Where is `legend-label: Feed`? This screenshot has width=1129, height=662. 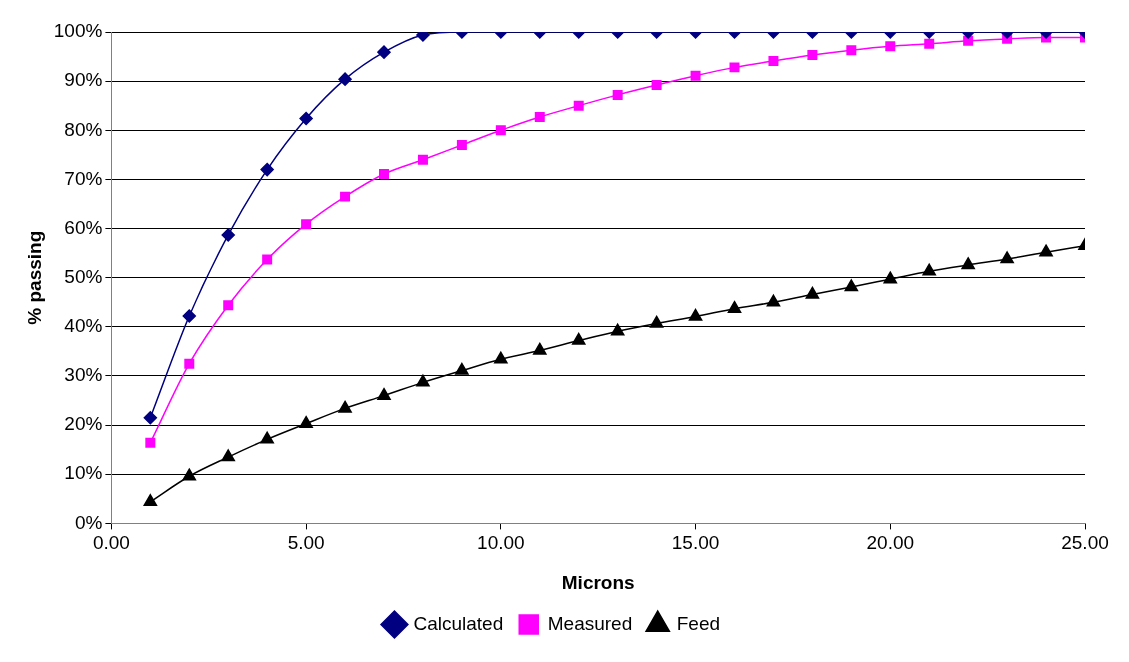 legend-label: Feed is located at coordinates (698, 623).